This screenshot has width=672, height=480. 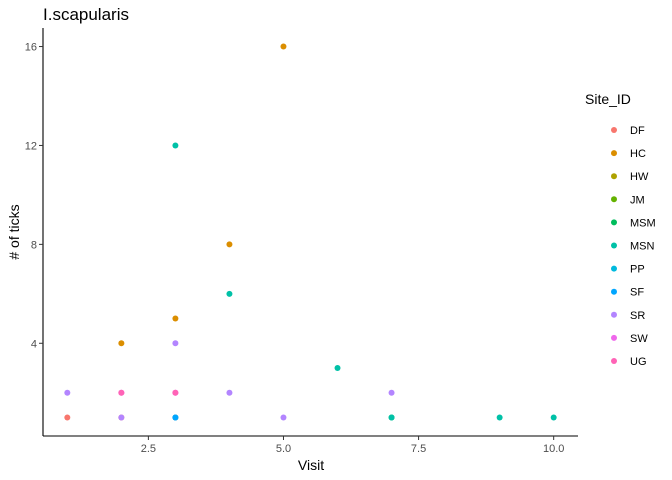 I want to click on legend-label-sr: SR, so click(x=637, y=316).